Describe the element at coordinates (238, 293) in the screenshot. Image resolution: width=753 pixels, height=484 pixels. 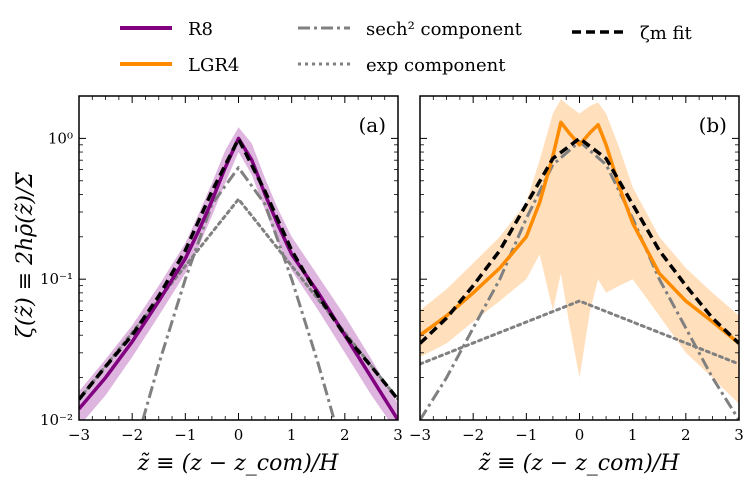
I see `series-sech-component` at that location.